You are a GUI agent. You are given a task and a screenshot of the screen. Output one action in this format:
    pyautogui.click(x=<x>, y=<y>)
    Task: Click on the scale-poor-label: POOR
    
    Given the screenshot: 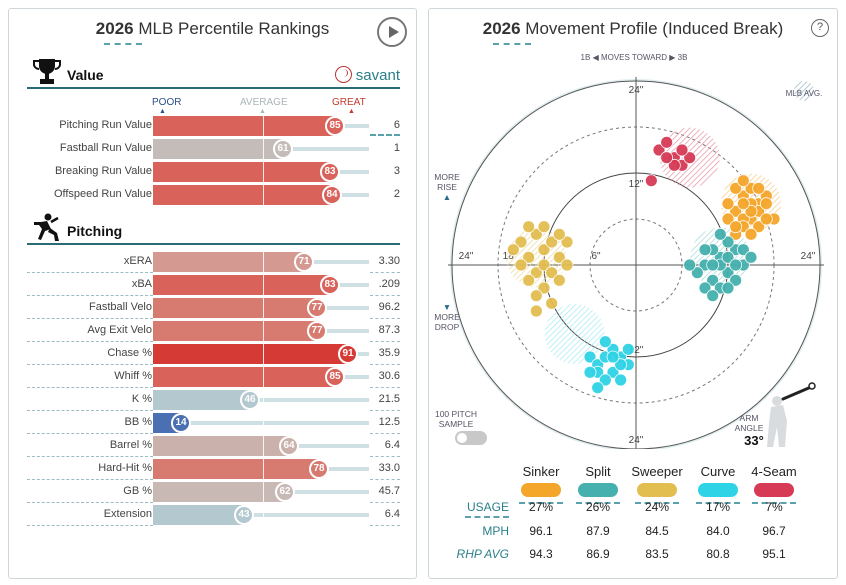 What is the action you would take?
    pyautogui.click(x=167, y=102)
    